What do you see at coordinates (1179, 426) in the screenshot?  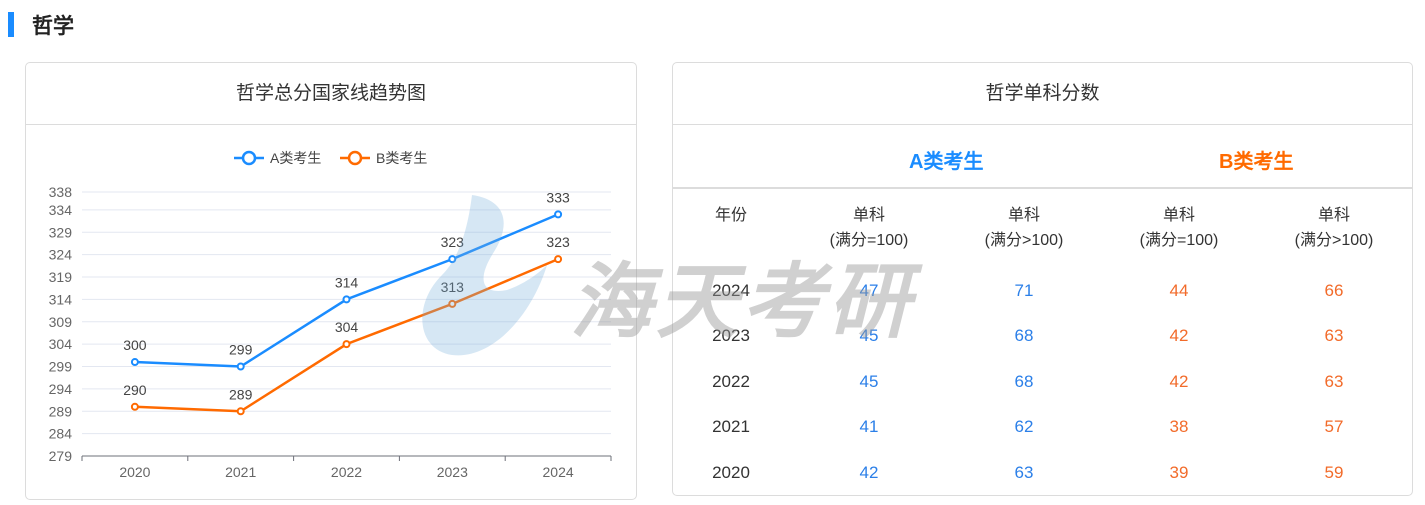 I see `score-cell: 38` at bounding box center [1179, 426].